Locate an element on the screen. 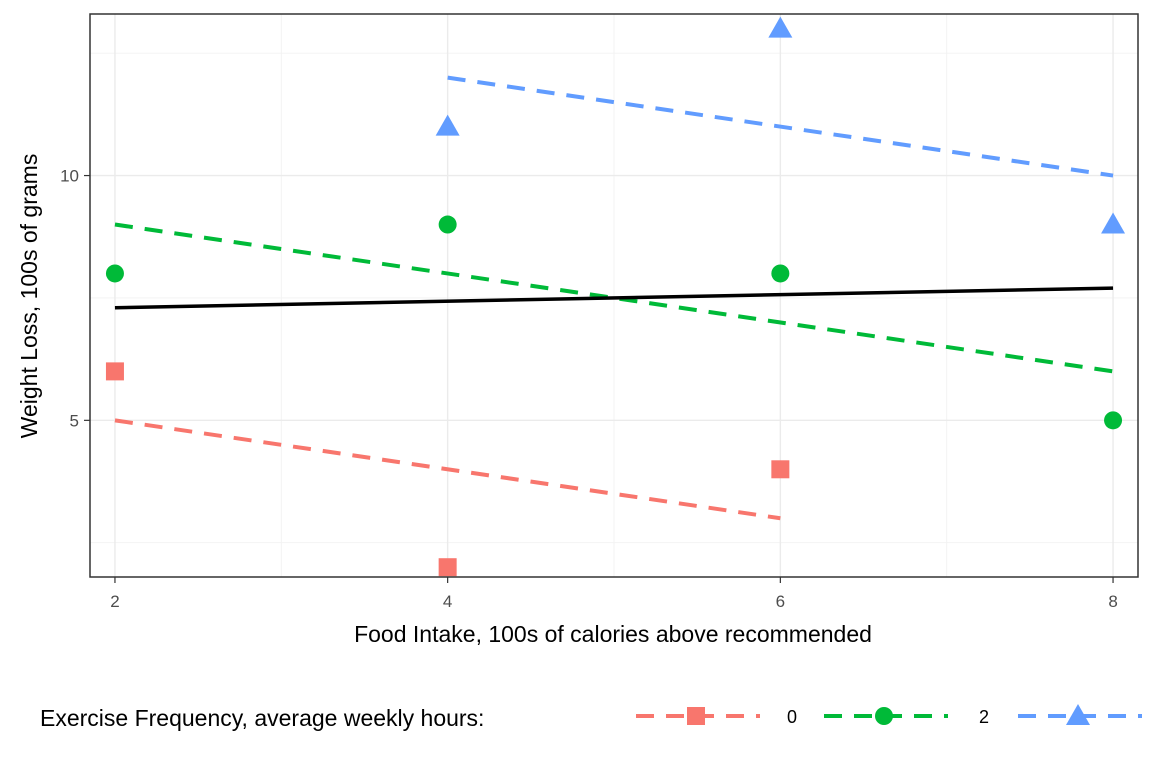 This screenshot has width=1152, height=768. y-tick-label: 10 is located at coordinates (69, 176).